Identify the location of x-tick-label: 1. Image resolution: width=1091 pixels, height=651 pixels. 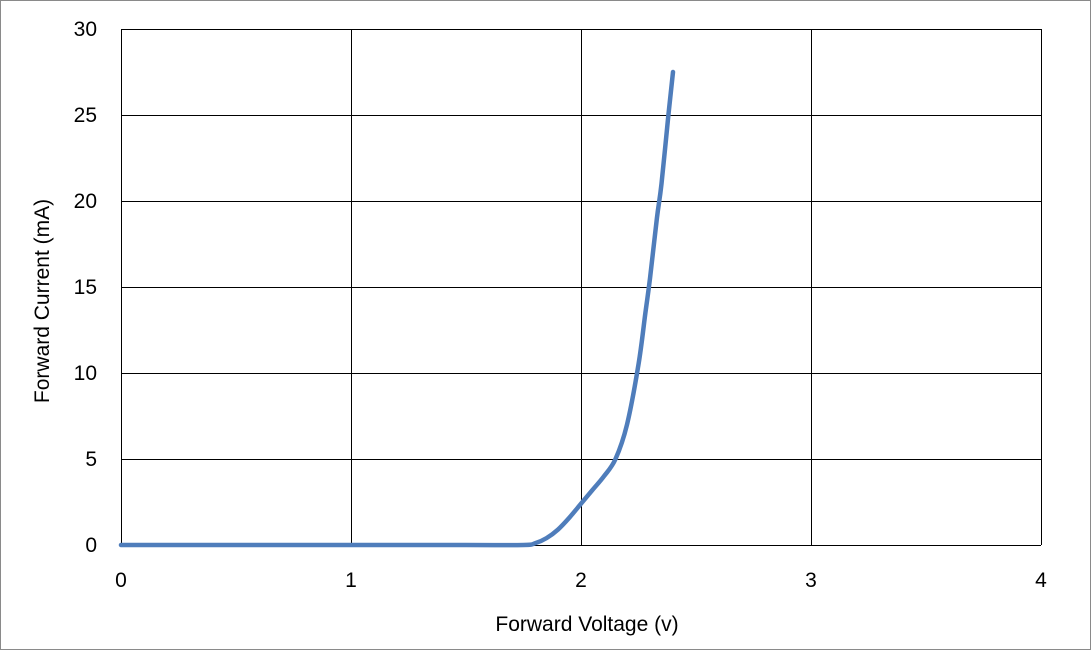
(351, 580).